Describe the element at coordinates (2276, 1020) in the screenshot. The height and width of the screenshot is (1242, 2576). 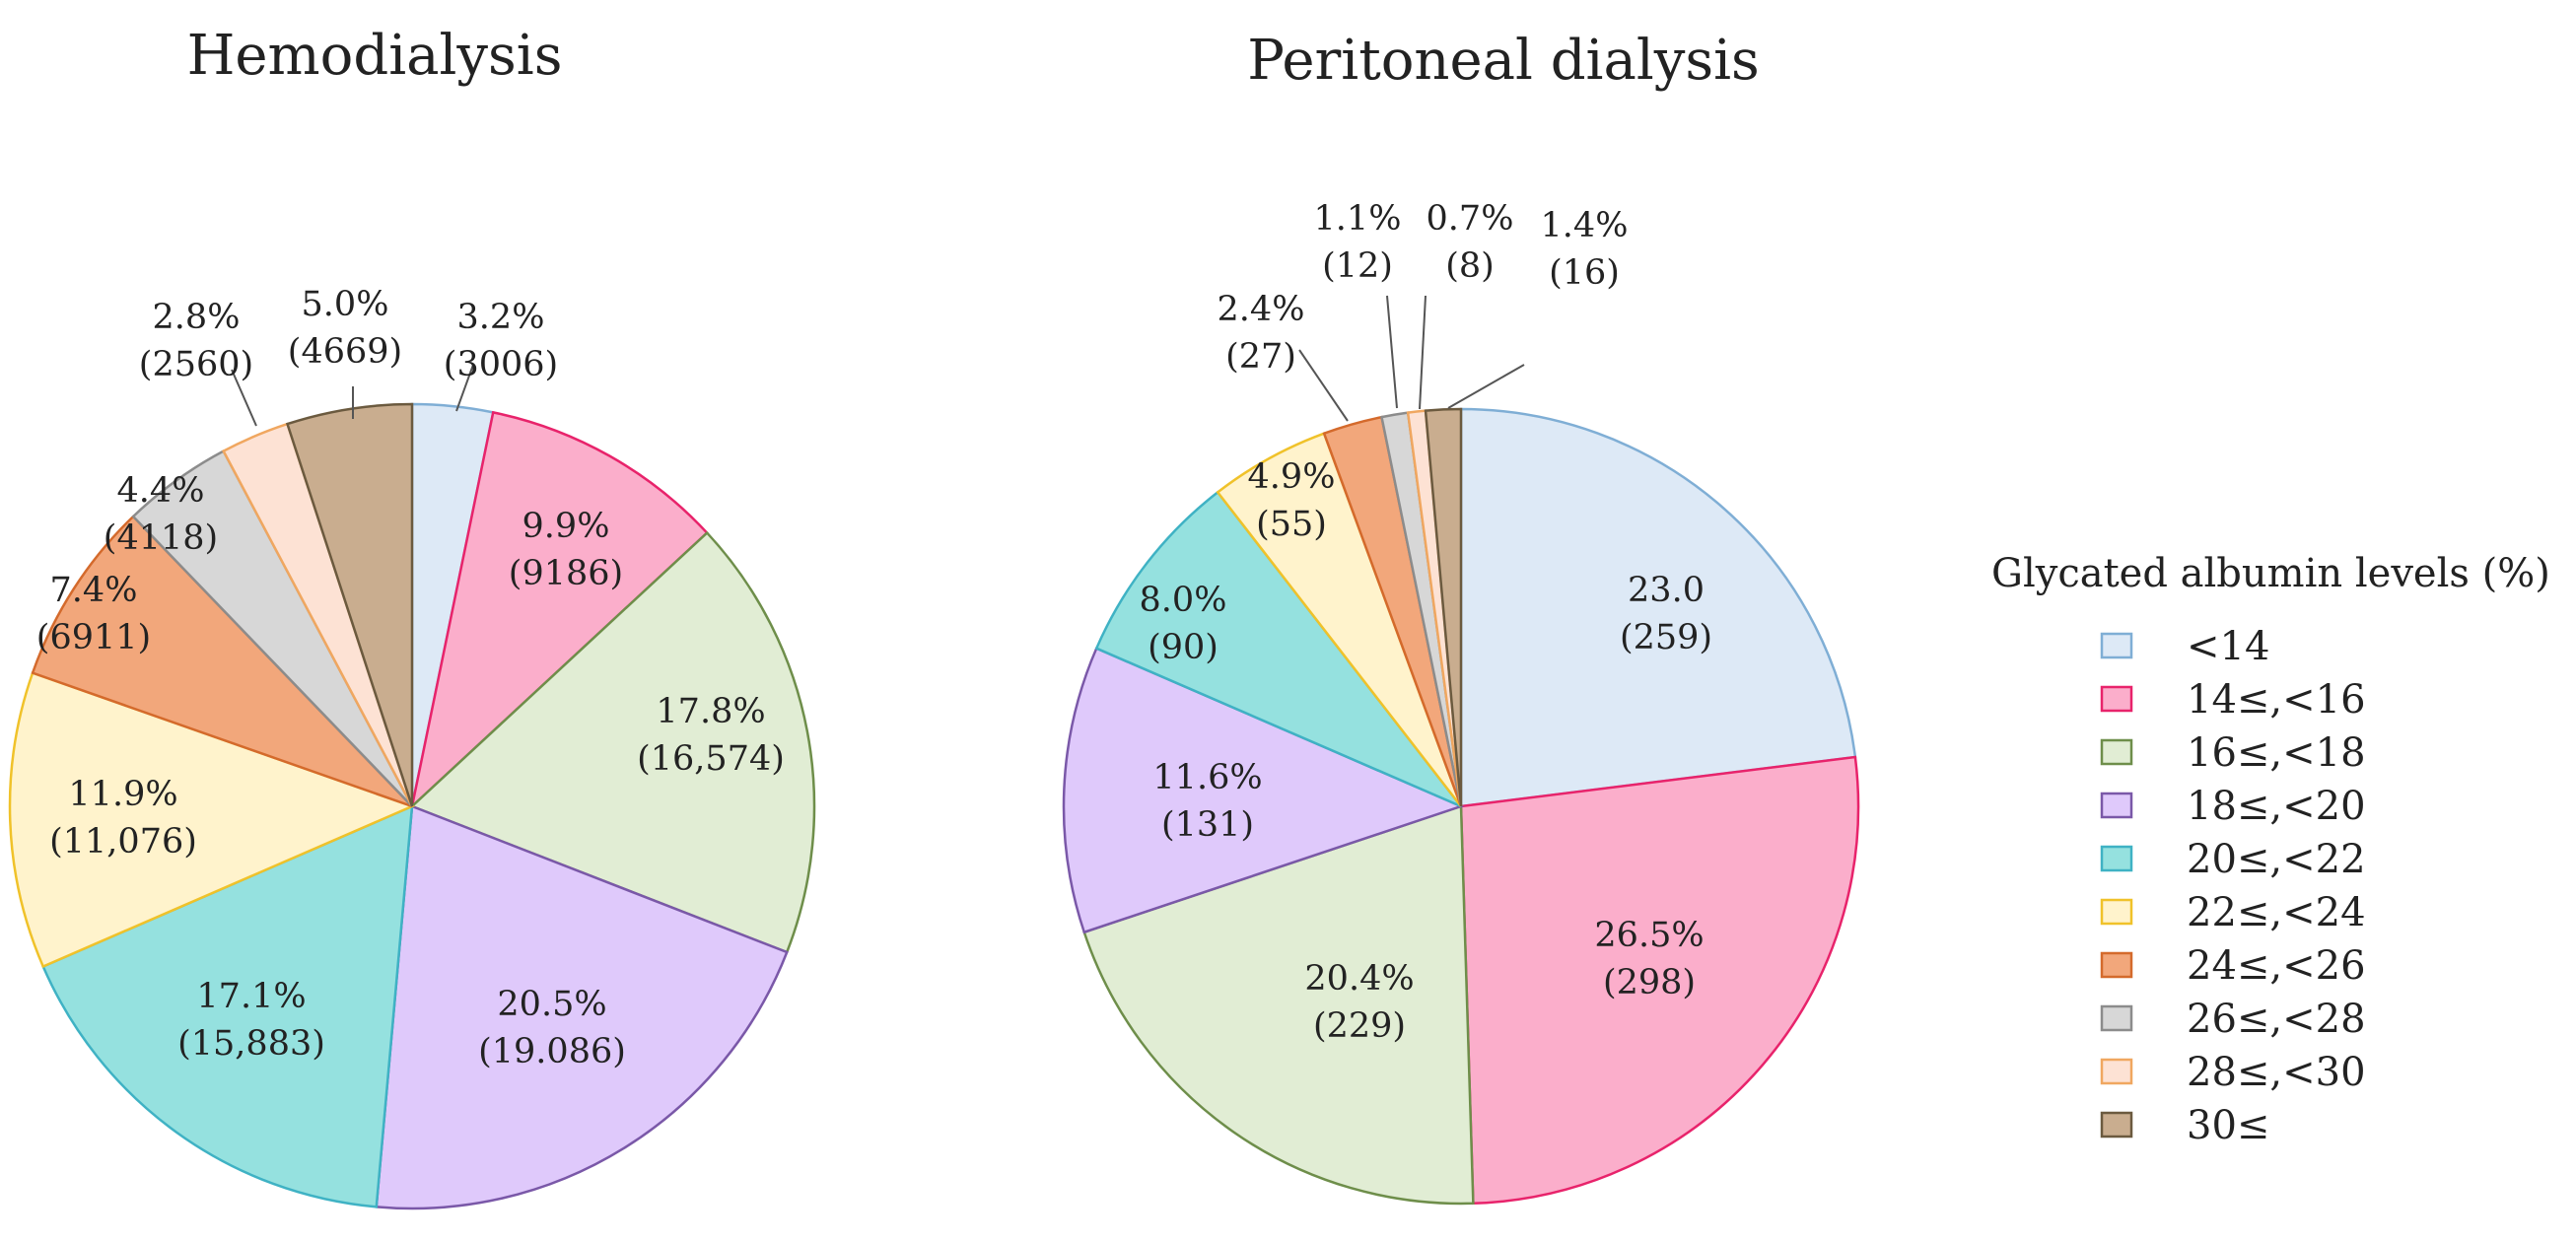
I see `legend-label-7: 26≤,<28` at that location.